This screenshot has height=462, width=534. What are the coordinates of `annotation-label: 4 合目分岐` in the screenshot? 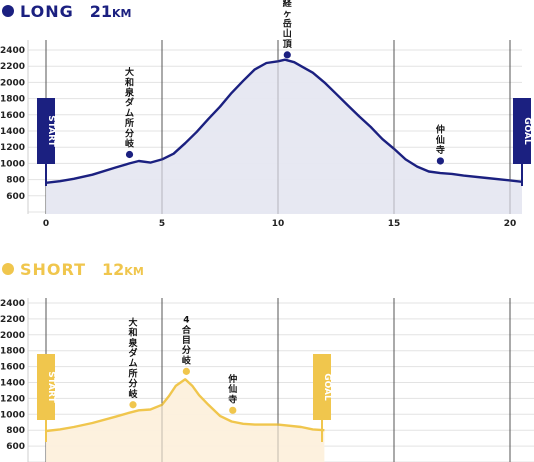 It's located at (187, 341).